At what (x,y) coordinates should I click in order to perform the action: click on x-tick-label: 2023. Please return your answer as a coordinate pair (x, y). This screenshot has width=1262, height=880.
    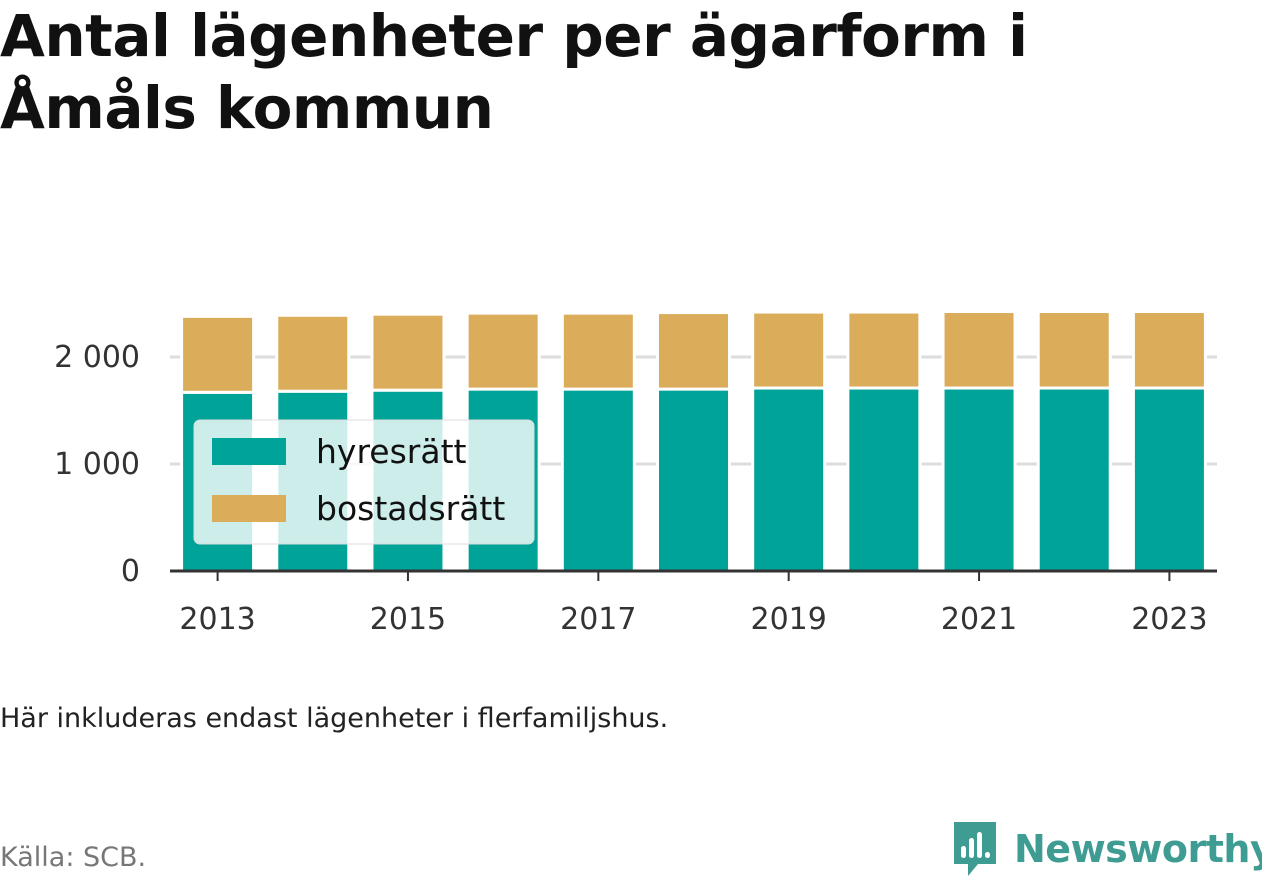
    Looking at the image, I should click on (1169, 619).